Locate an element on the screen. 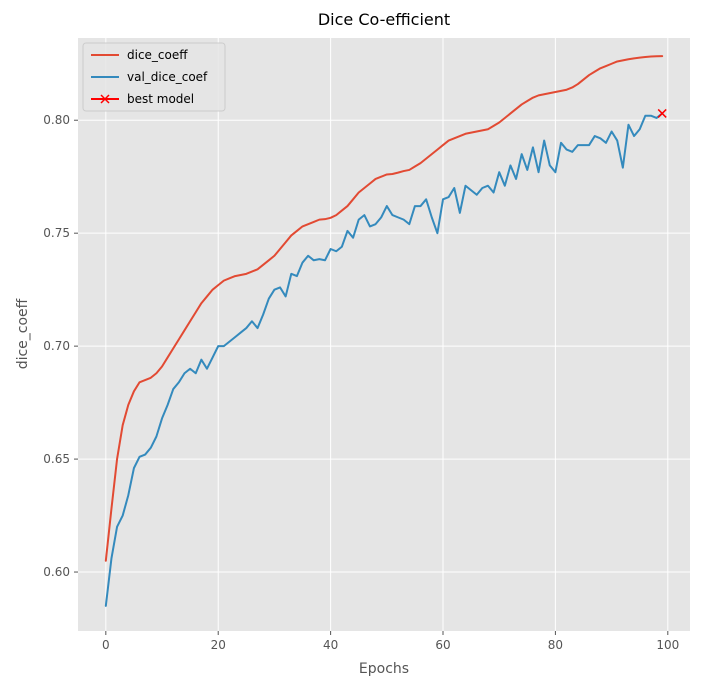  y-tick-label: 0.65 is located at coordinates (56, 459).